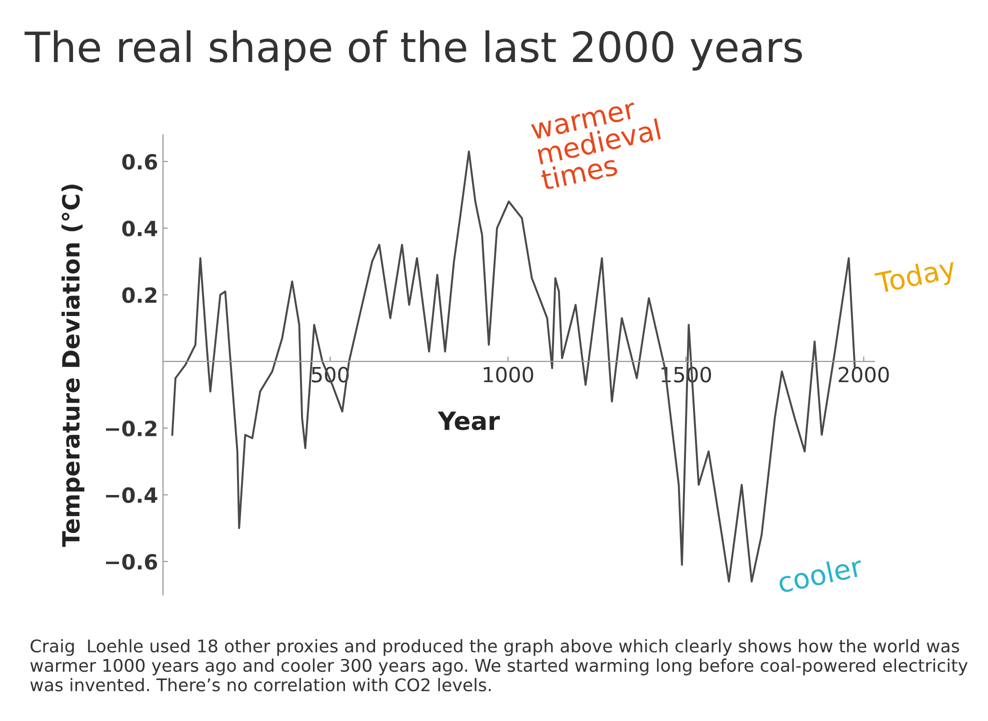  I want to click on y-axis-title: Temperature Deviation (°C), so click(73, 365).